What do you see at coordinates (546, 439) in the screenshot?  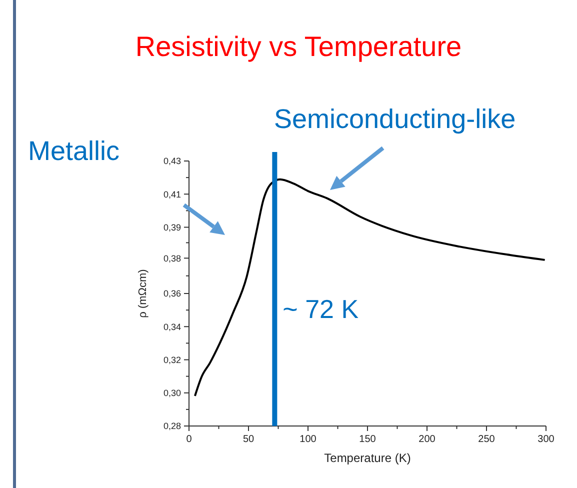 I see `x-tick-label: 300` at bounding box center [546, 439].